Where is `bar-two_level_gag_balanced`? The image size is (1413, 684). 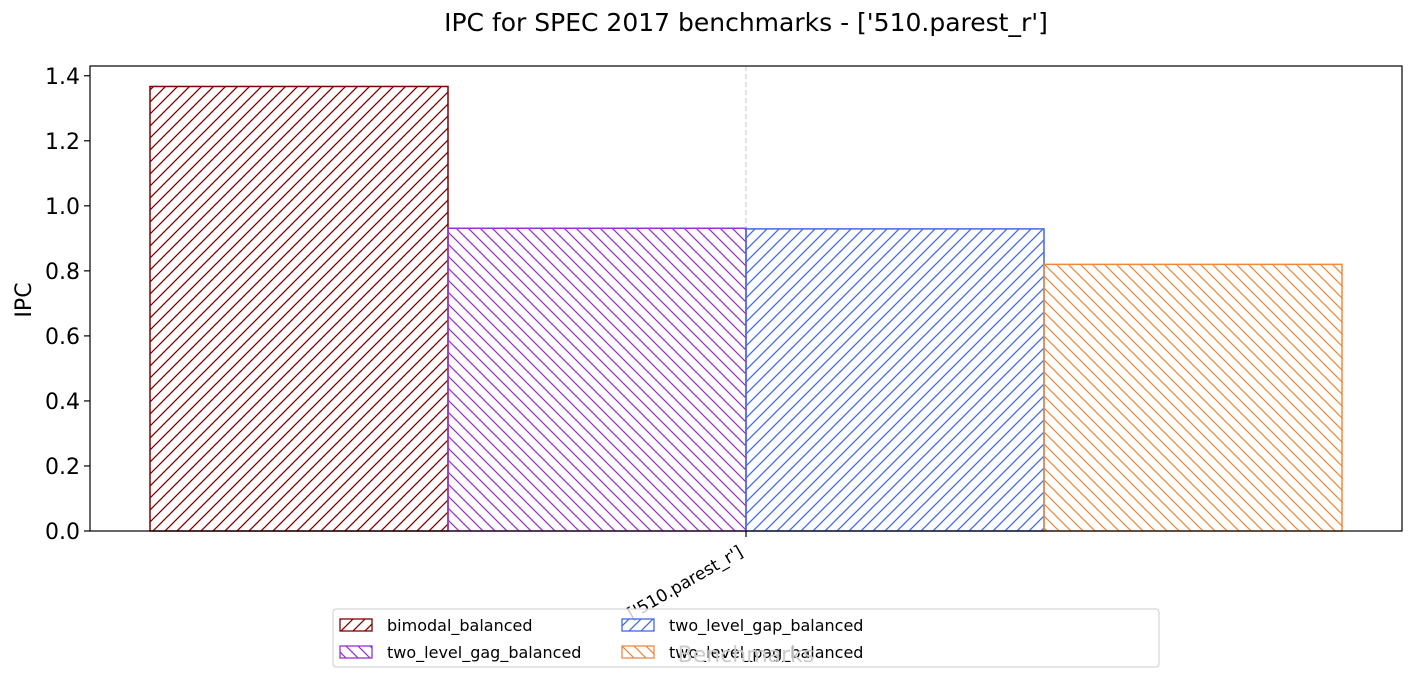 bar-two_level_gag_balanced is located at coordinates (597, 379).